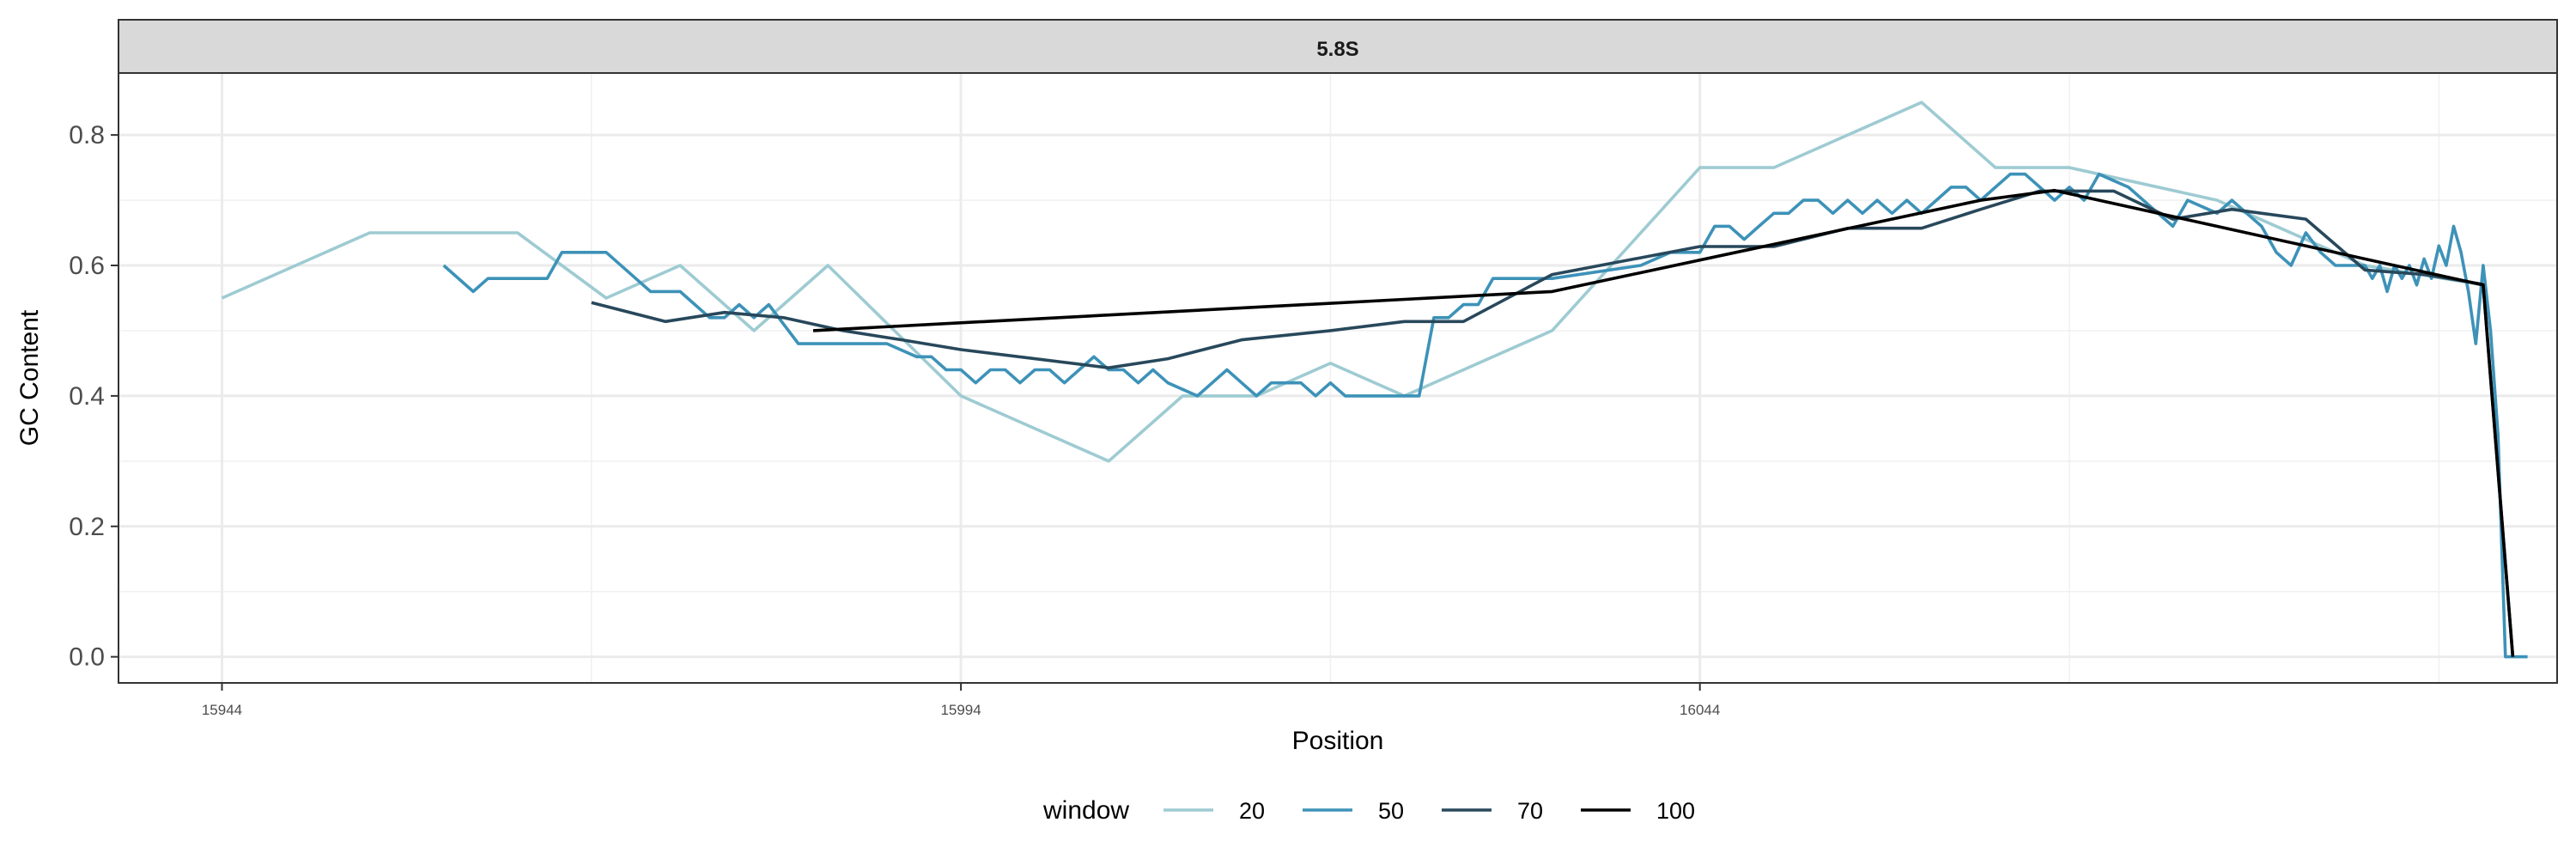 The height and width of the screenshot is (859, 2576). Describe the element at coordinates (1492, 811) in the screenshot. I see `legend-item-70: 70` at that location.